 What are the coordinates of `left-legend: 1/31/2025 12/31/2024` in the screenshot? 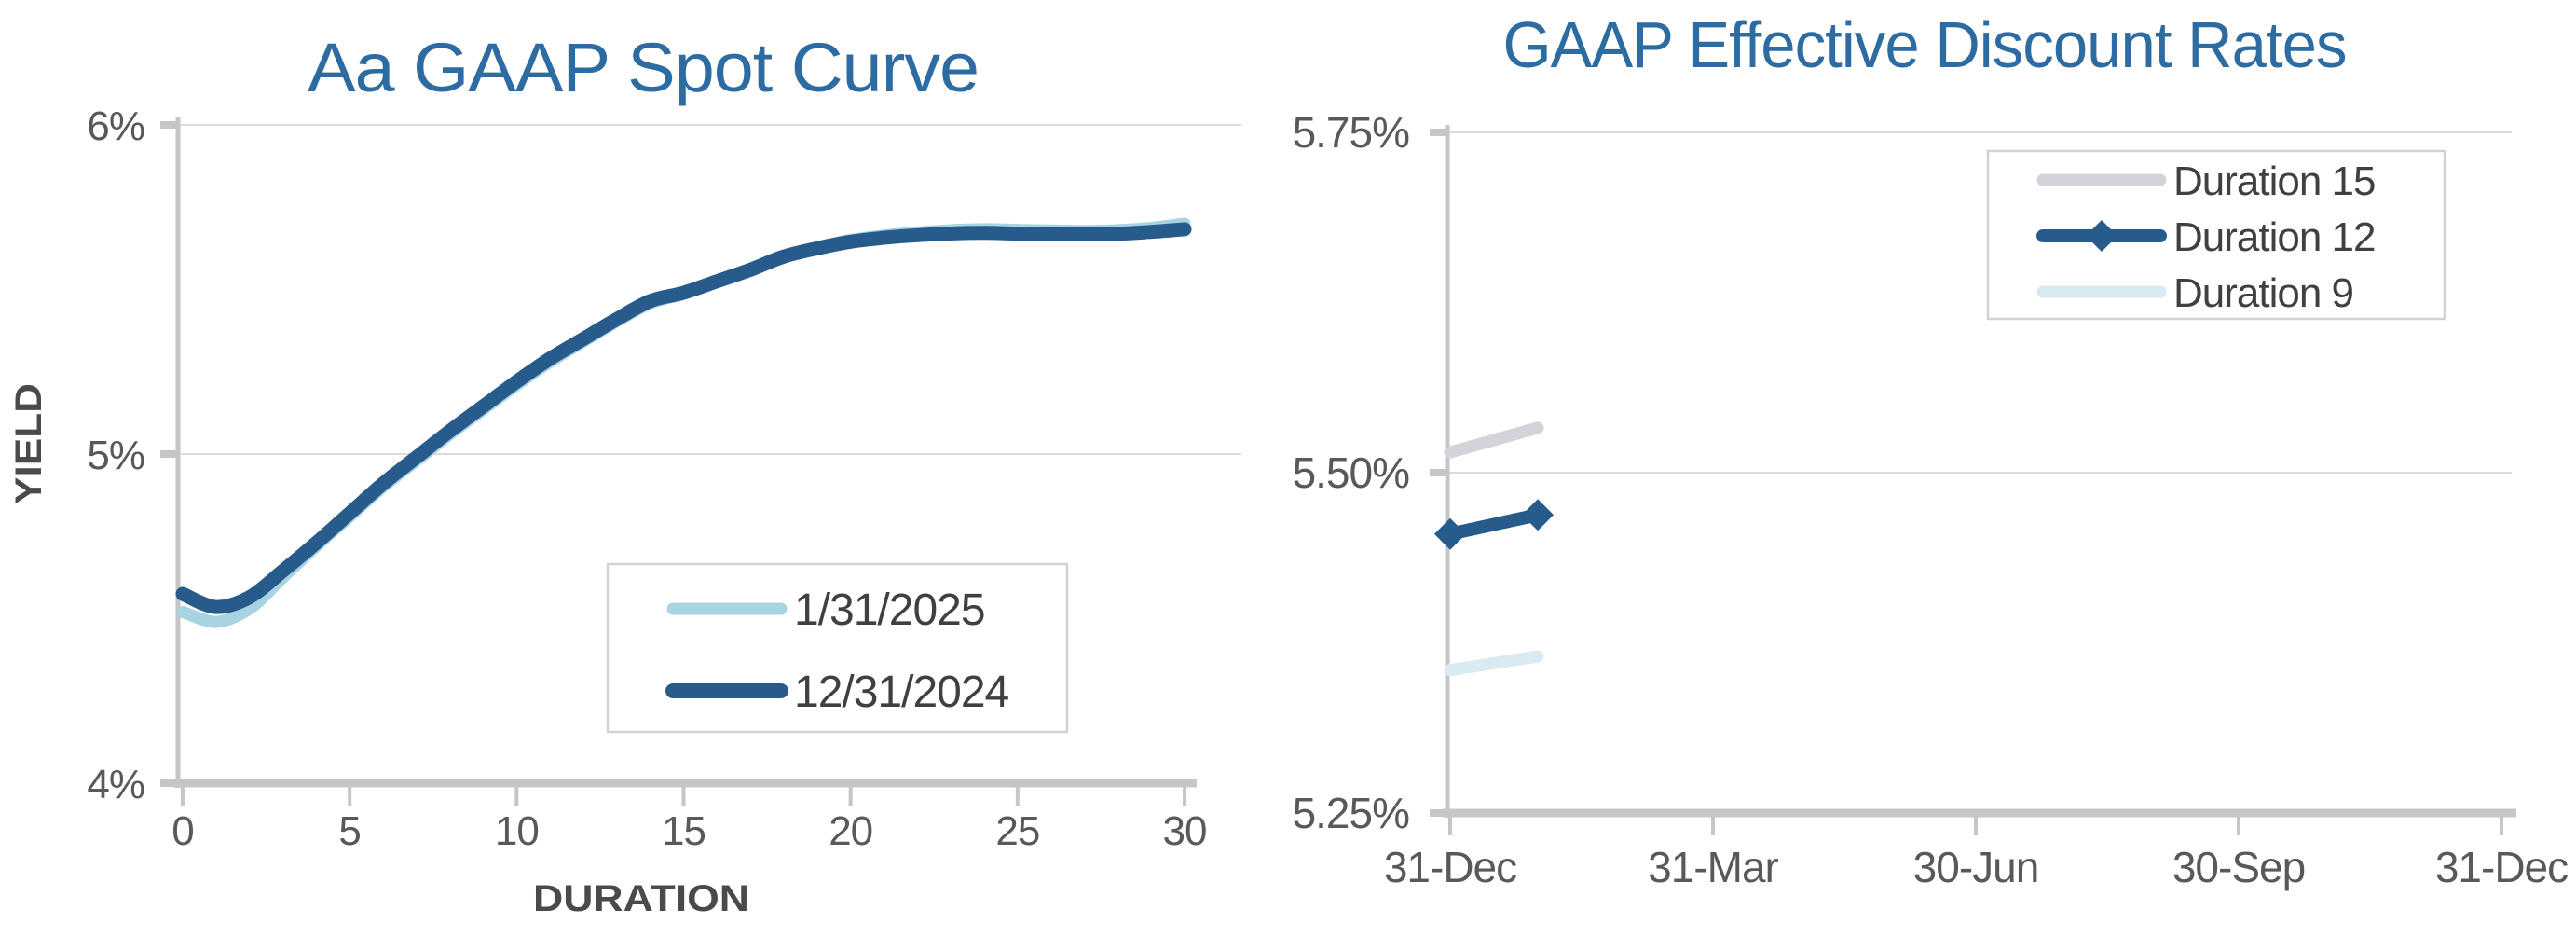 It's located at (837, 648).